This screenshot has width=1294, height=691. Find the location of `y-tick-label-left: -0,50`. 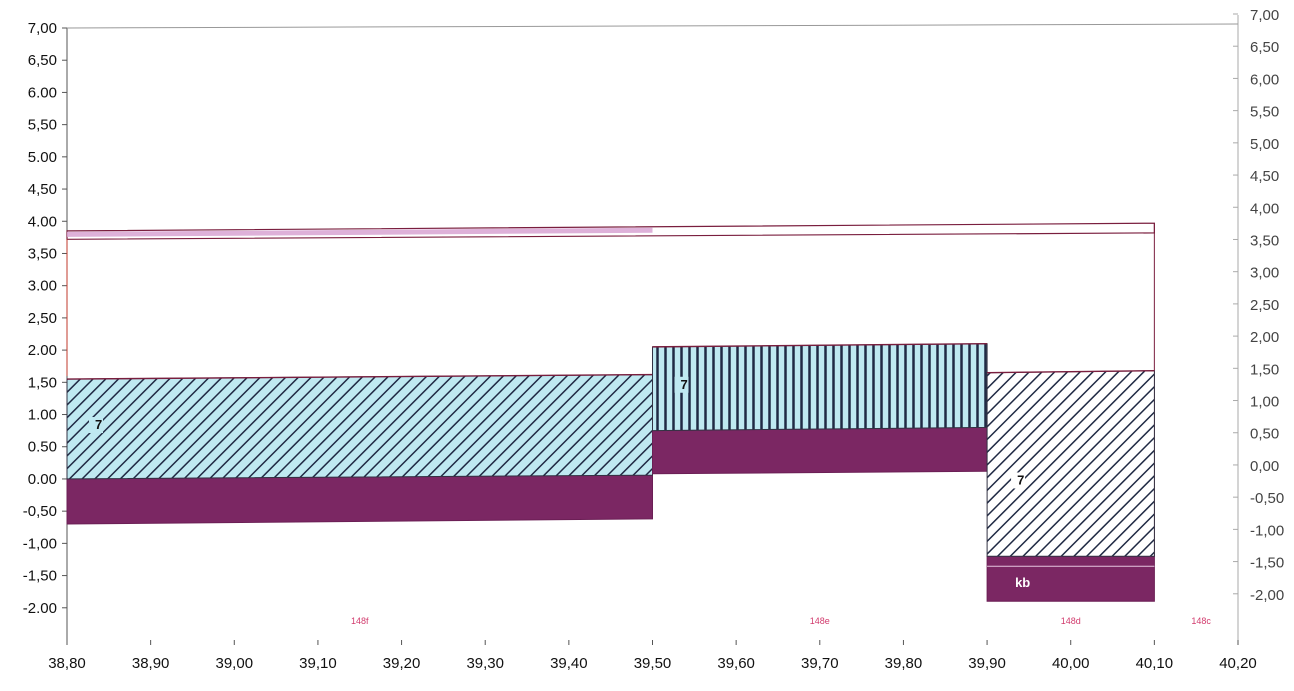

y-tick-label-left: -0,50 is located at coordinates (40, 511).